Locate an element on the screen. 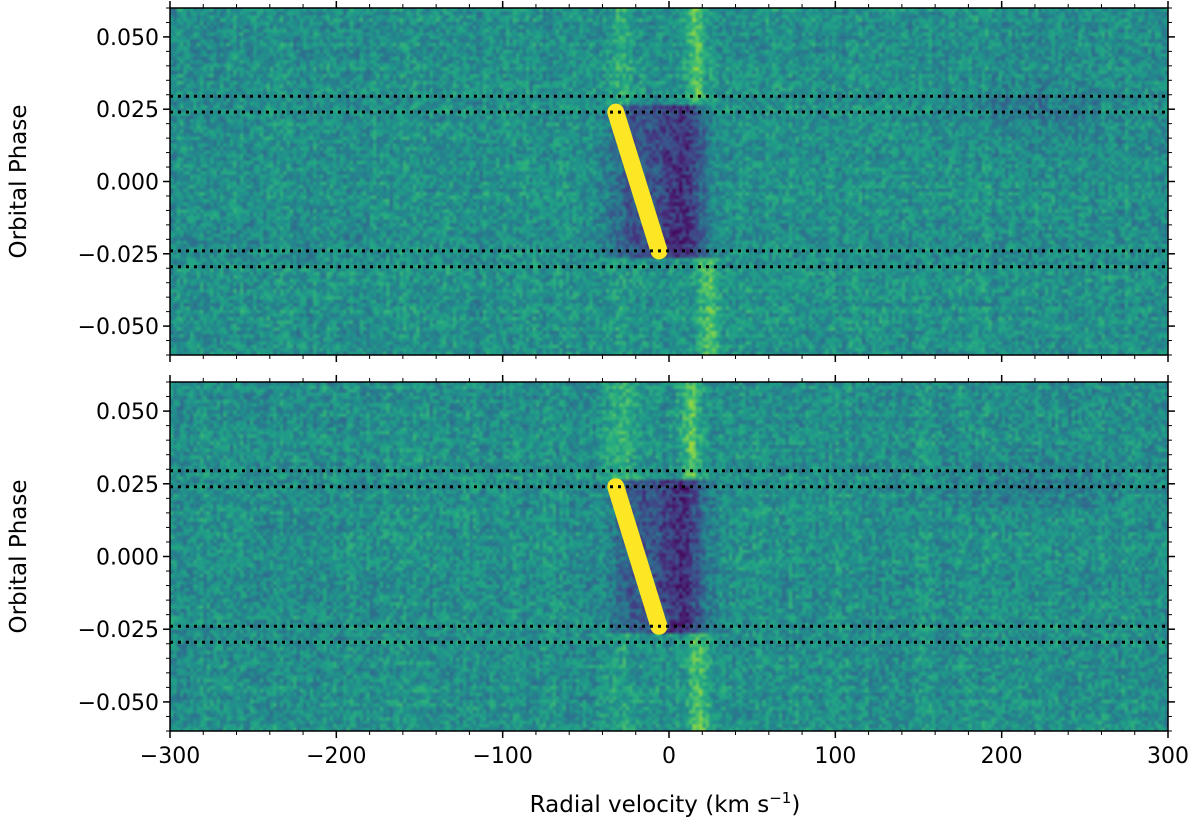 The image size is (1200, 826). x-axis: −300 −200 −100 0 100 200 300 is located at coordinates (664, 756).